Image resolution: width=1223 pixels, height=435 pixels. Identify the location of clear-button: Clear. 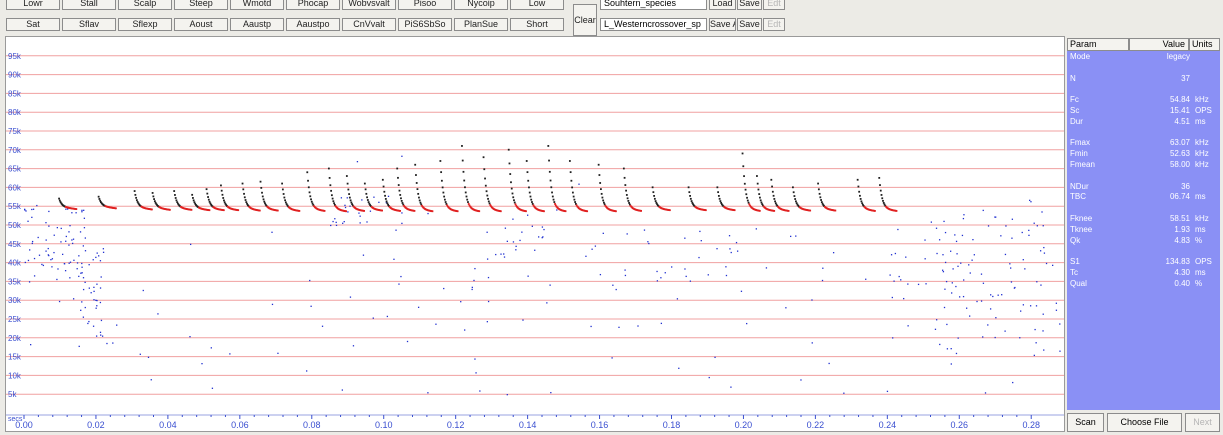
(585, 20).